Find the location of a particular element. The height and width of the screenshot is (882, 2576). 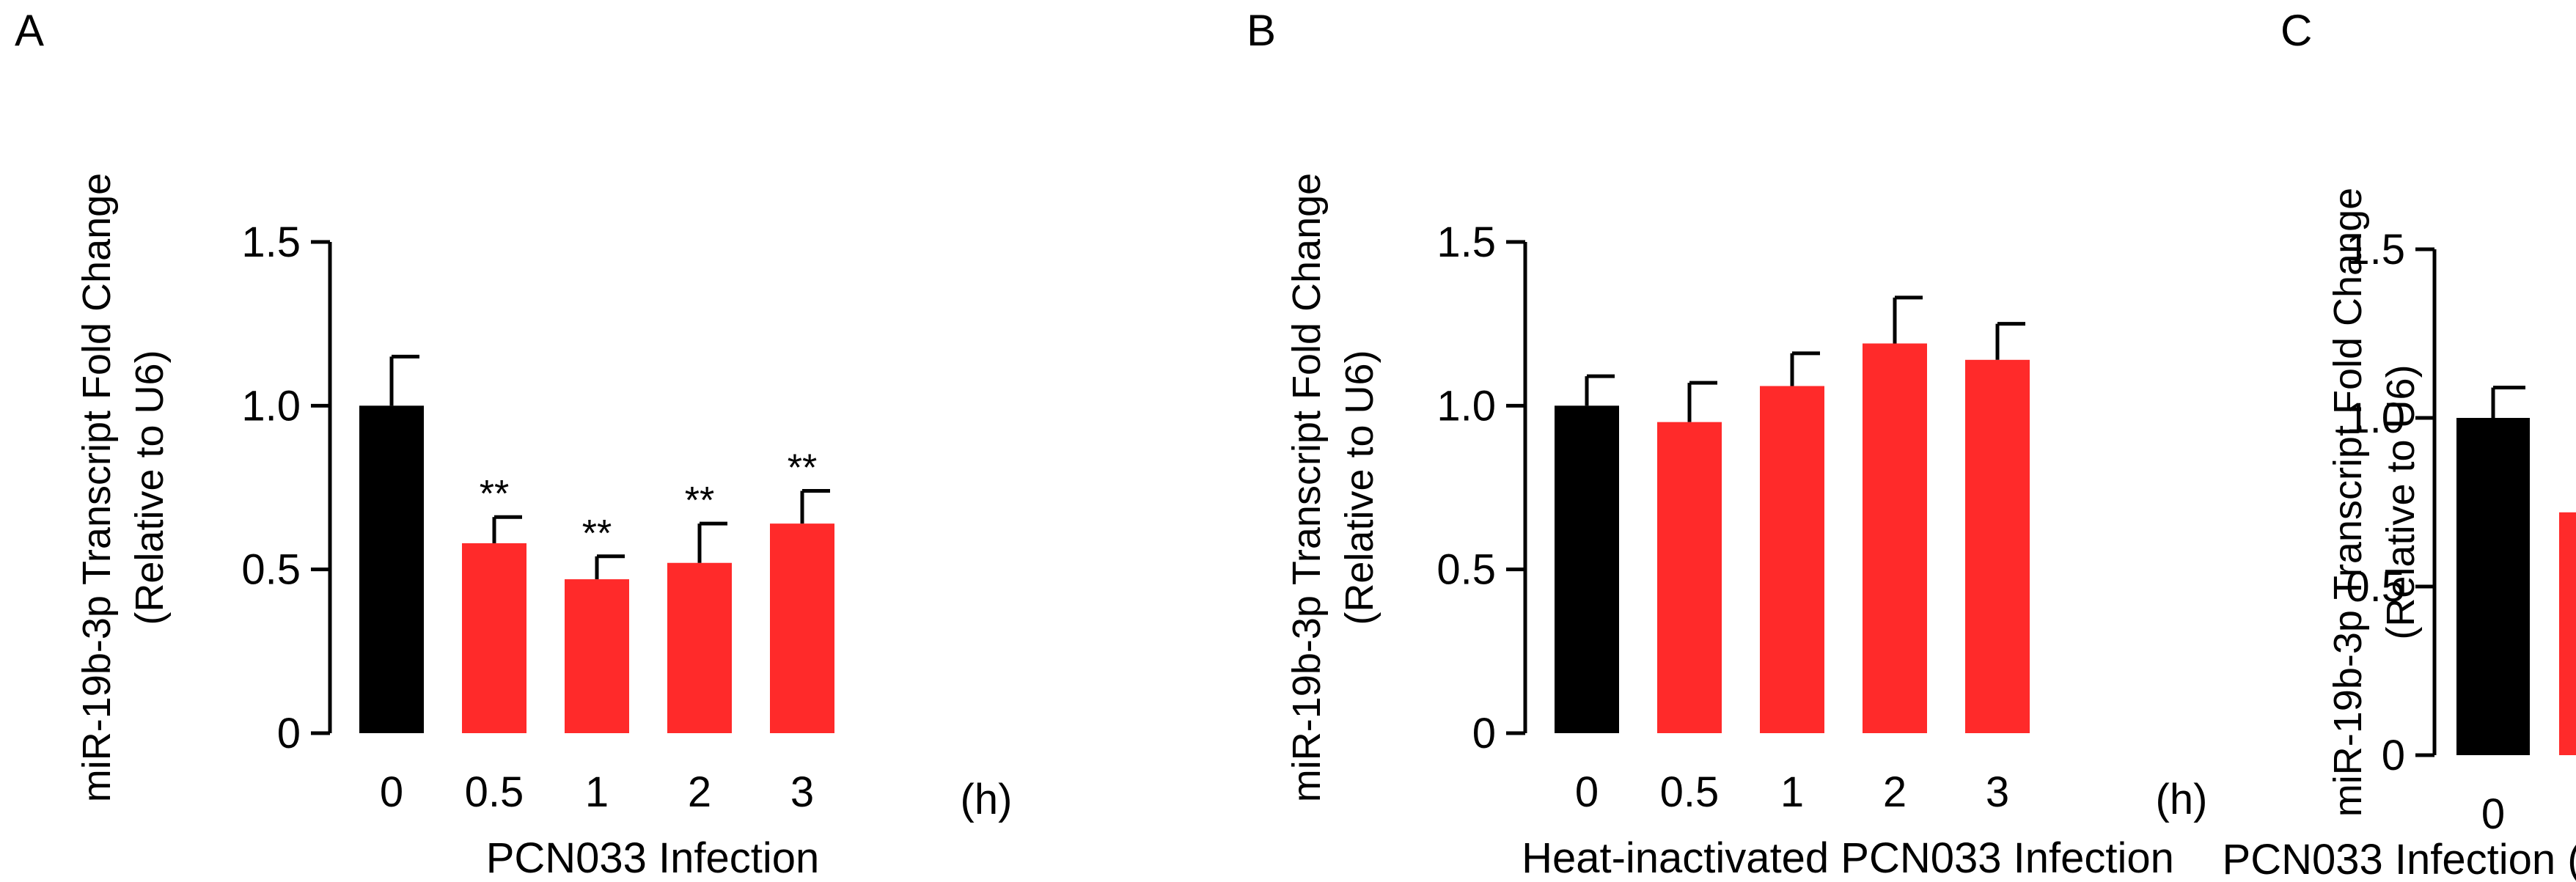

x-axis-label: PCN033 Infection (MOI) is located at coordinates (2400, 859).